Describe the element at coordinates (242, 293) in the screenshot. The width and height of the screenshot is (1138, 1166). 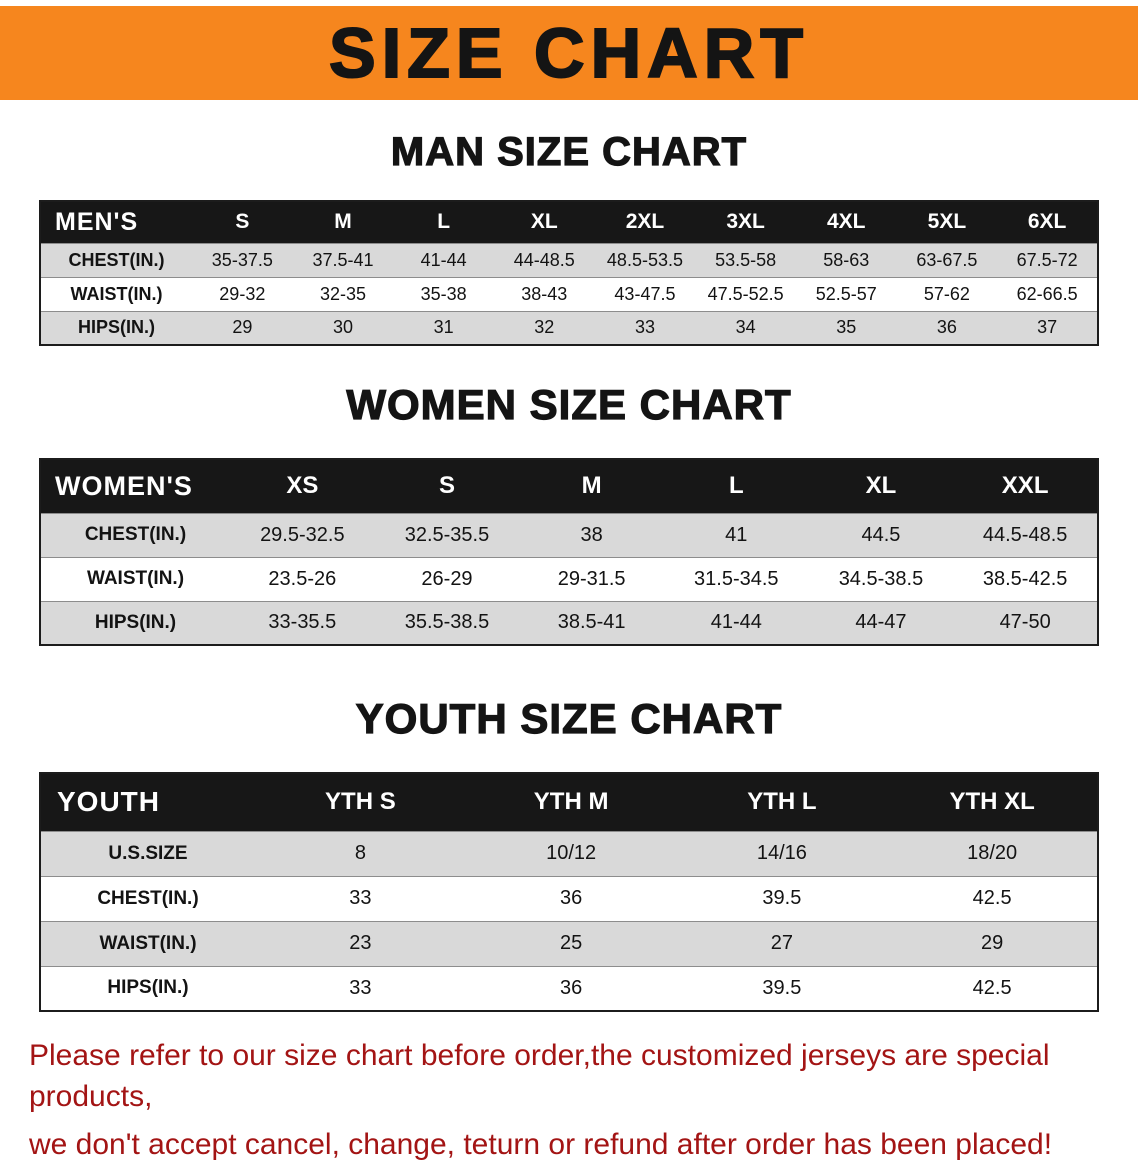
I see `value-cell: 29-32` at that location.